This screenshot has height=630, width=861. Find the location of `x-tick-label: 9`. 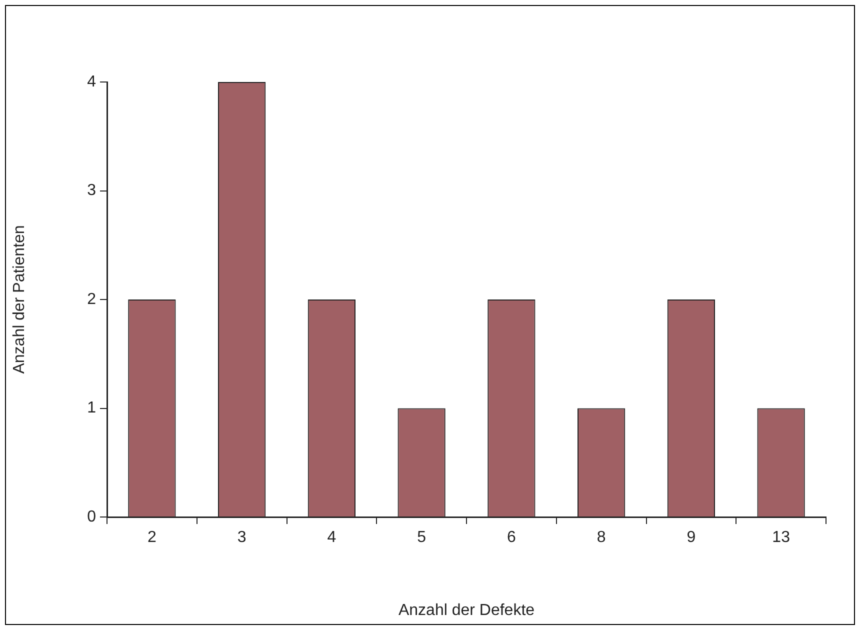

x-tick-label: 9 is located at coordinates (691, 537).